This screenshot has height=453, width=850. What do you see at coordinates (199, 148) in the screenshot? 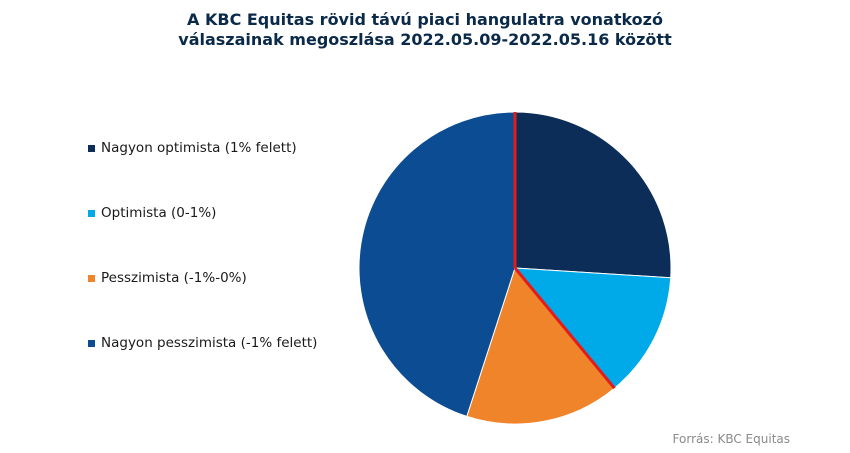
I see `legend-label: Nagyon optimista (1% felett)` at bounding box center [199, 148].